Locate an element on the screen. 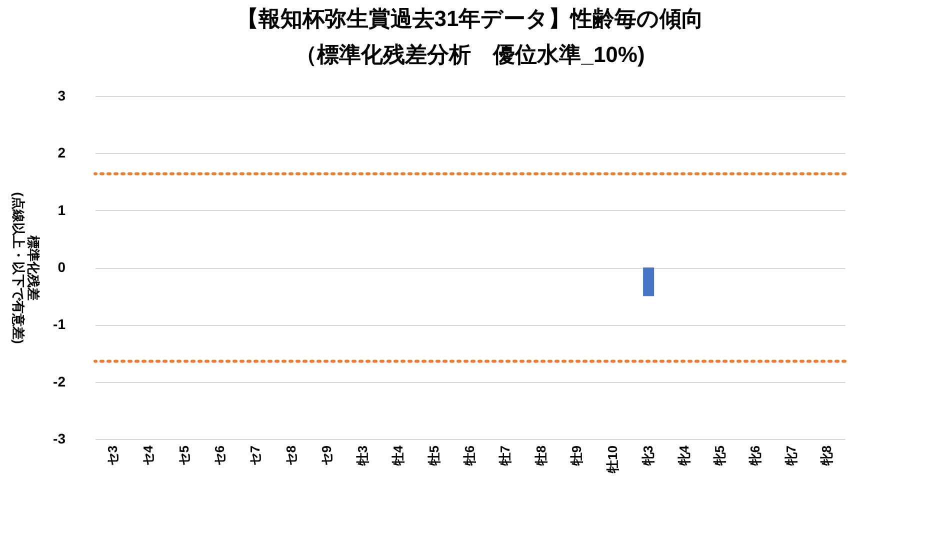  y-tick-label: -3 is located at coordinates (59, 438).